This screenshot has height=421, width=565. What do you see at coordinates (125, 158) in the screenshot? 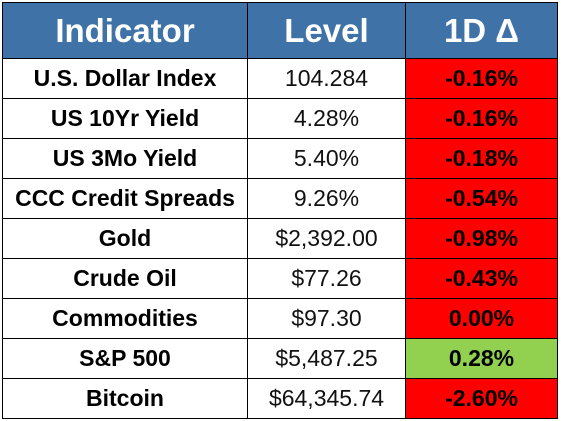
I see `indicator-cell: US 3Mo Yield` at bounding box center [125, 158].